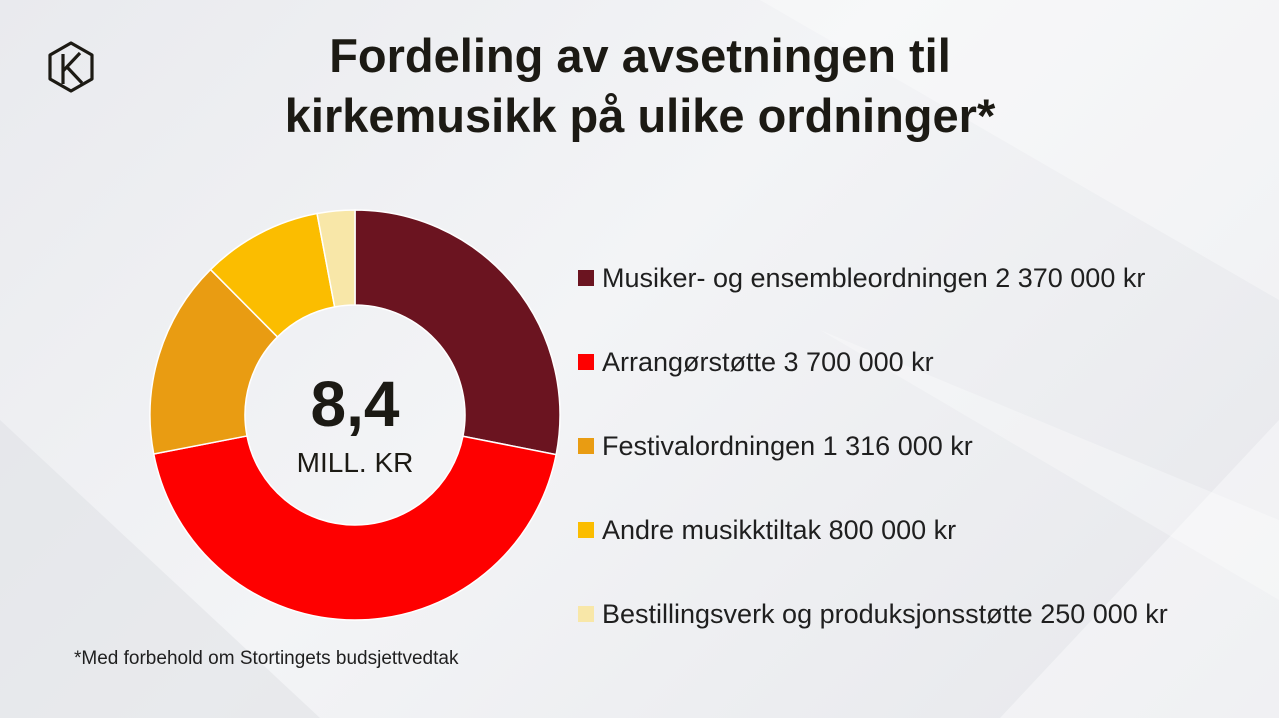 The height and width of the screenshot is (718, 1279). I want to click on legend-label: Arrangørstøtte 3 700 000 kr, so click(768, 361).